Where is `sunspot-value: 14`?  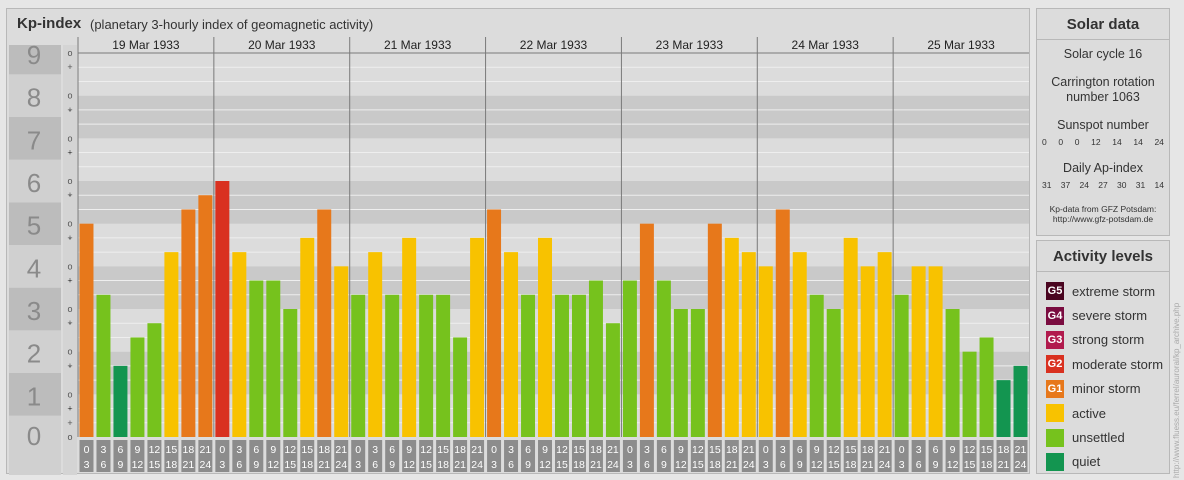
sunspot-value: 14 is located at coordinates (1117, 142).